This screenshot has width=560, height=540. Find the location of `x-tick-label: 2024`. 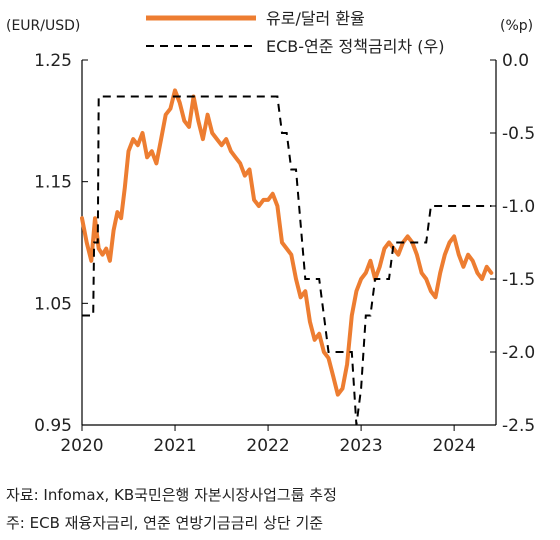

x-tick-label: 2024 is located at coordinates (454, 446).